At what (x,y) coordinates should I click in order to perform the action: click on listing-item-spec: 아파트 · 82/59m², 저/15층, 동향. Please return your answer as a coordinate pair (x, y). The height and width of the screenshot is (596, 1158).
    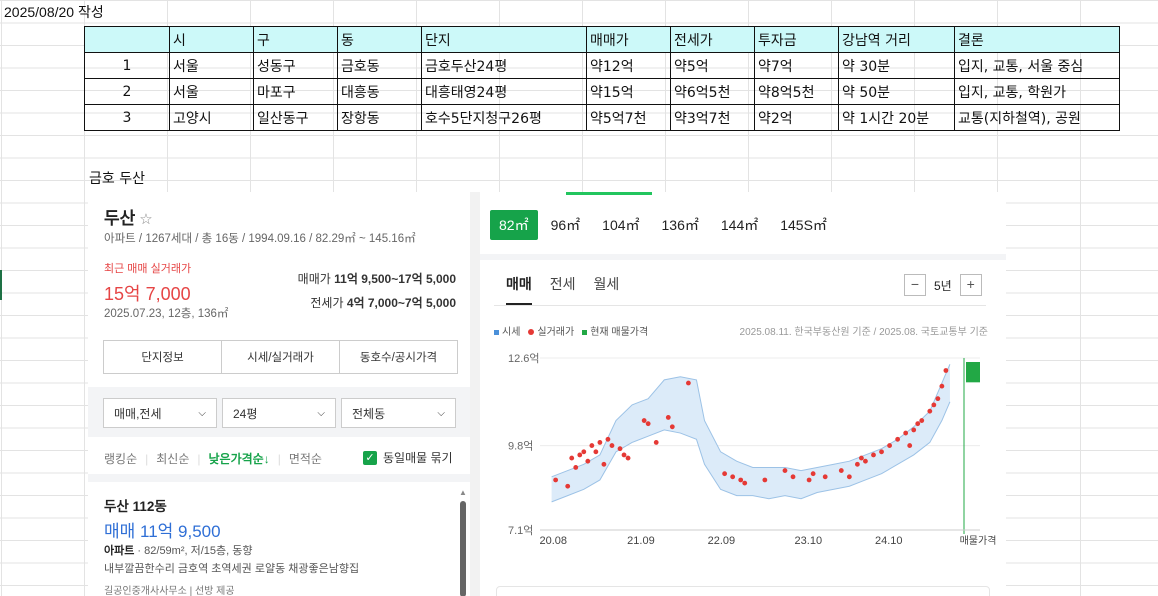
    Looking at the image, I should click on (178, 550).